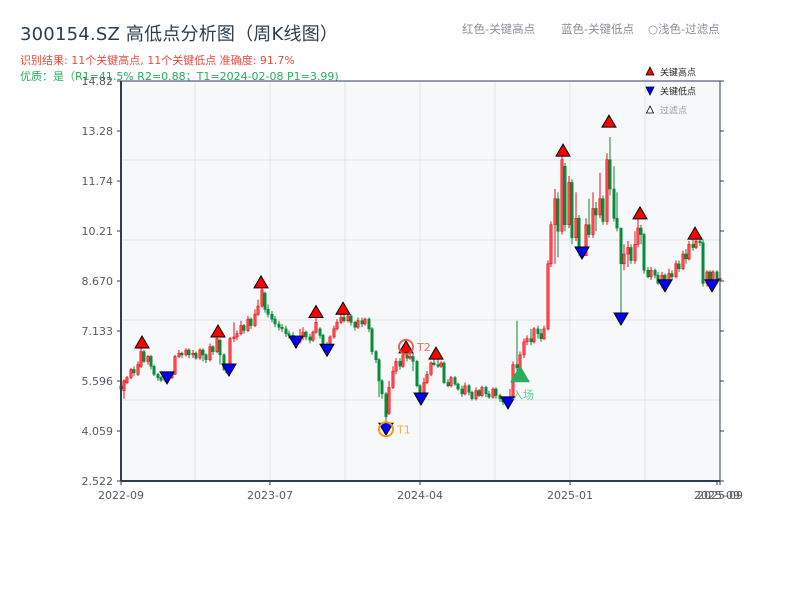 The height and width of the screenshot is (600, 800). What do you see at coordinates (98, 181) in the screenshot?
I see `y-tick-label: 11.74` at bounding box center [98, 181].